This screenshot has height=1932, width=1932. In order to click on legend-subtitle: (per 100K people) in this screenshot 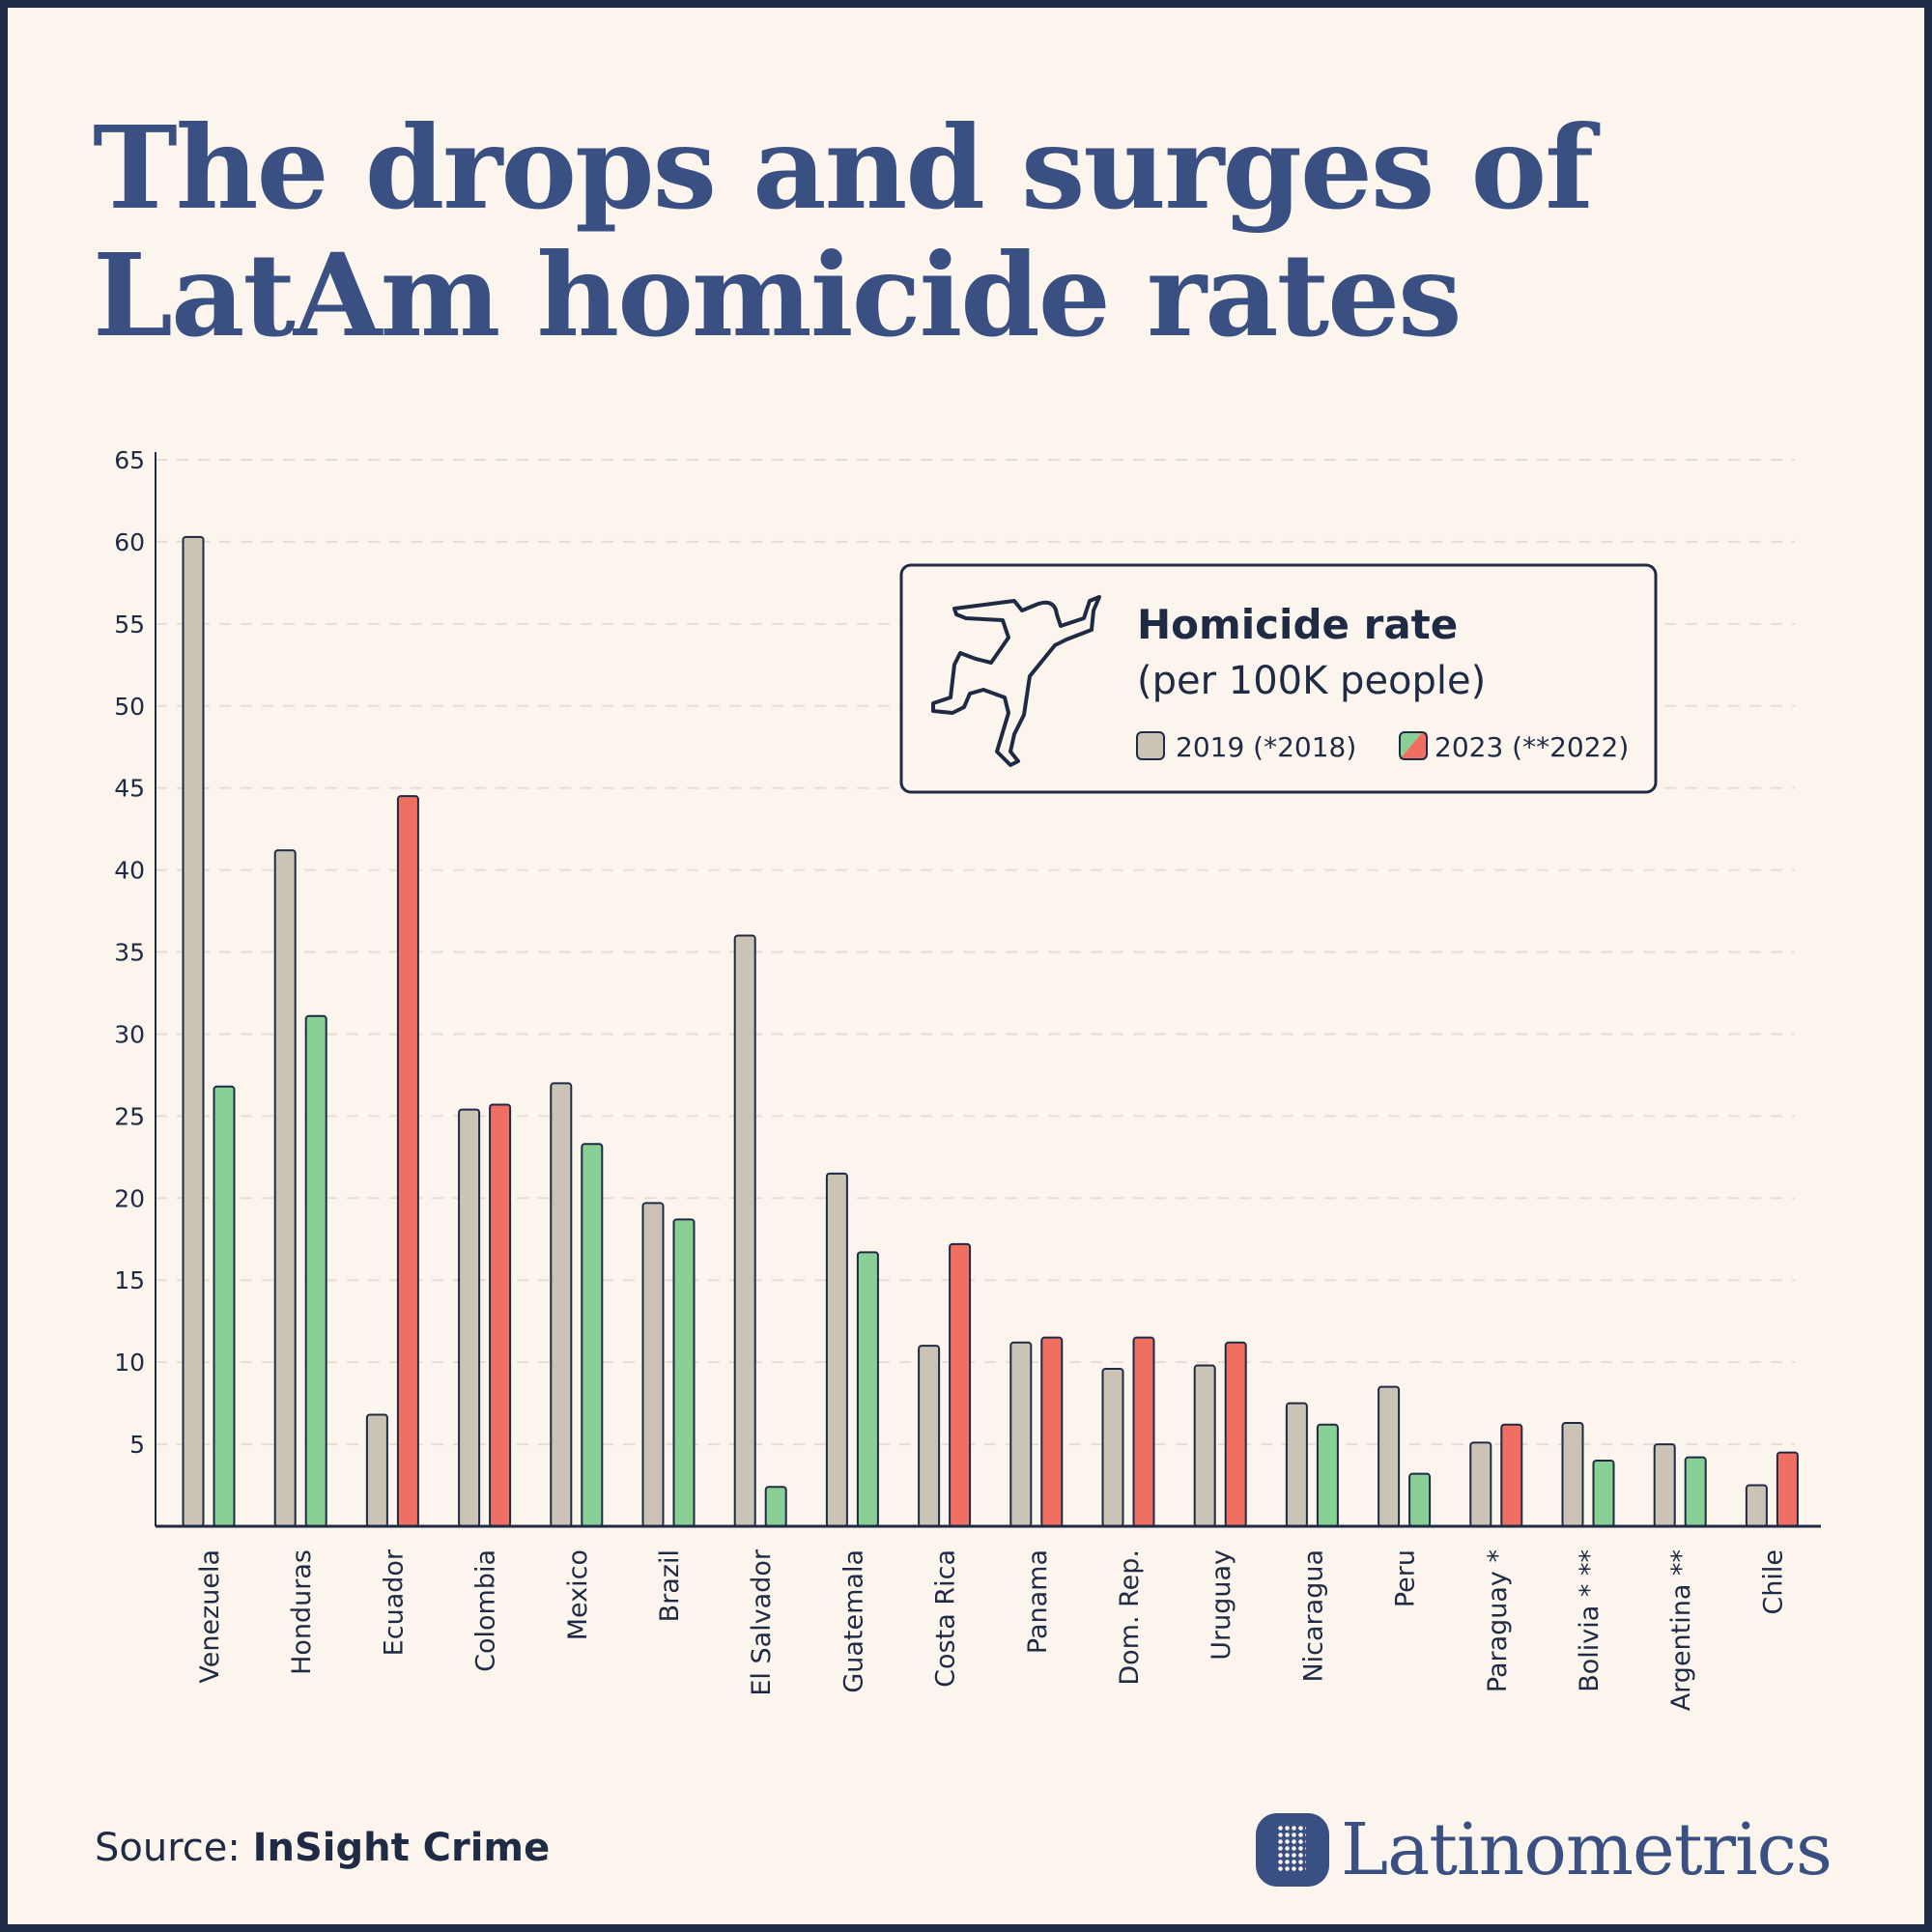, I will do `click(1311, 681)`.